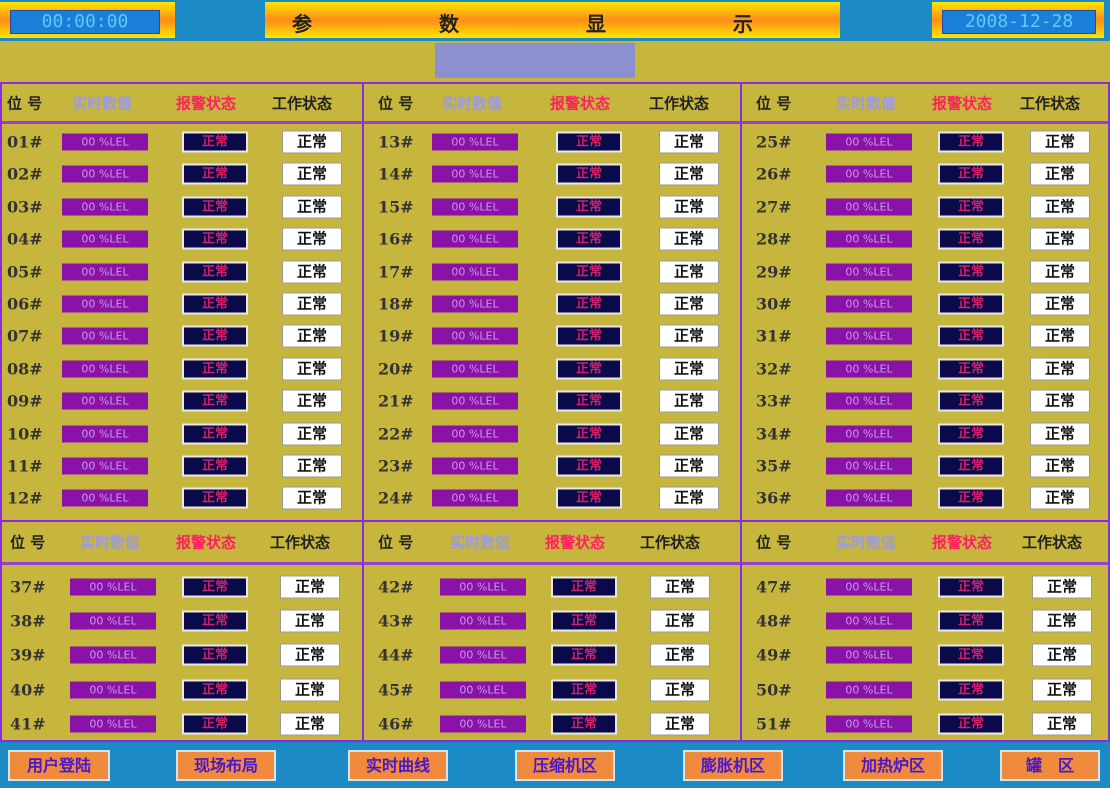 This screenshot has width=1110, height=788. What do you see at coordinates (555, 20) in the screenshot?
I see `top-bar: 00:00:00 参 数 显 示 2008-12-28` at bounding box center [555, 20].